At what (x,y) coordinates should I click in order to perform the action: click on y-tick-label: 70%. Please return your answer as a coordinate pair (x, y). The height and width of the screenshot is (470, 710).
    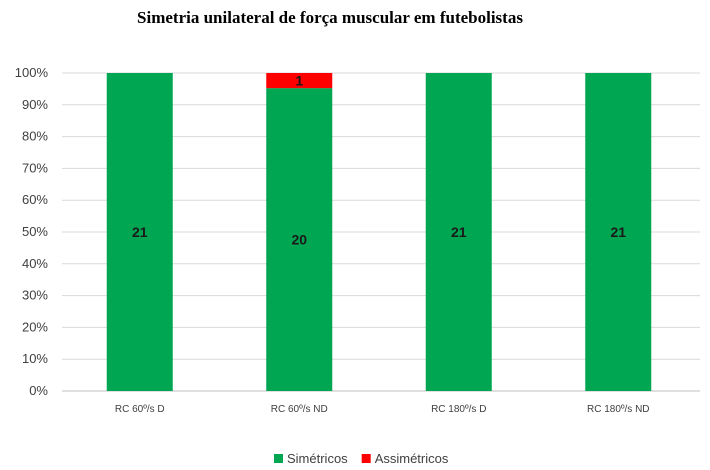
    Looking at the image, I should click on (35, 167).